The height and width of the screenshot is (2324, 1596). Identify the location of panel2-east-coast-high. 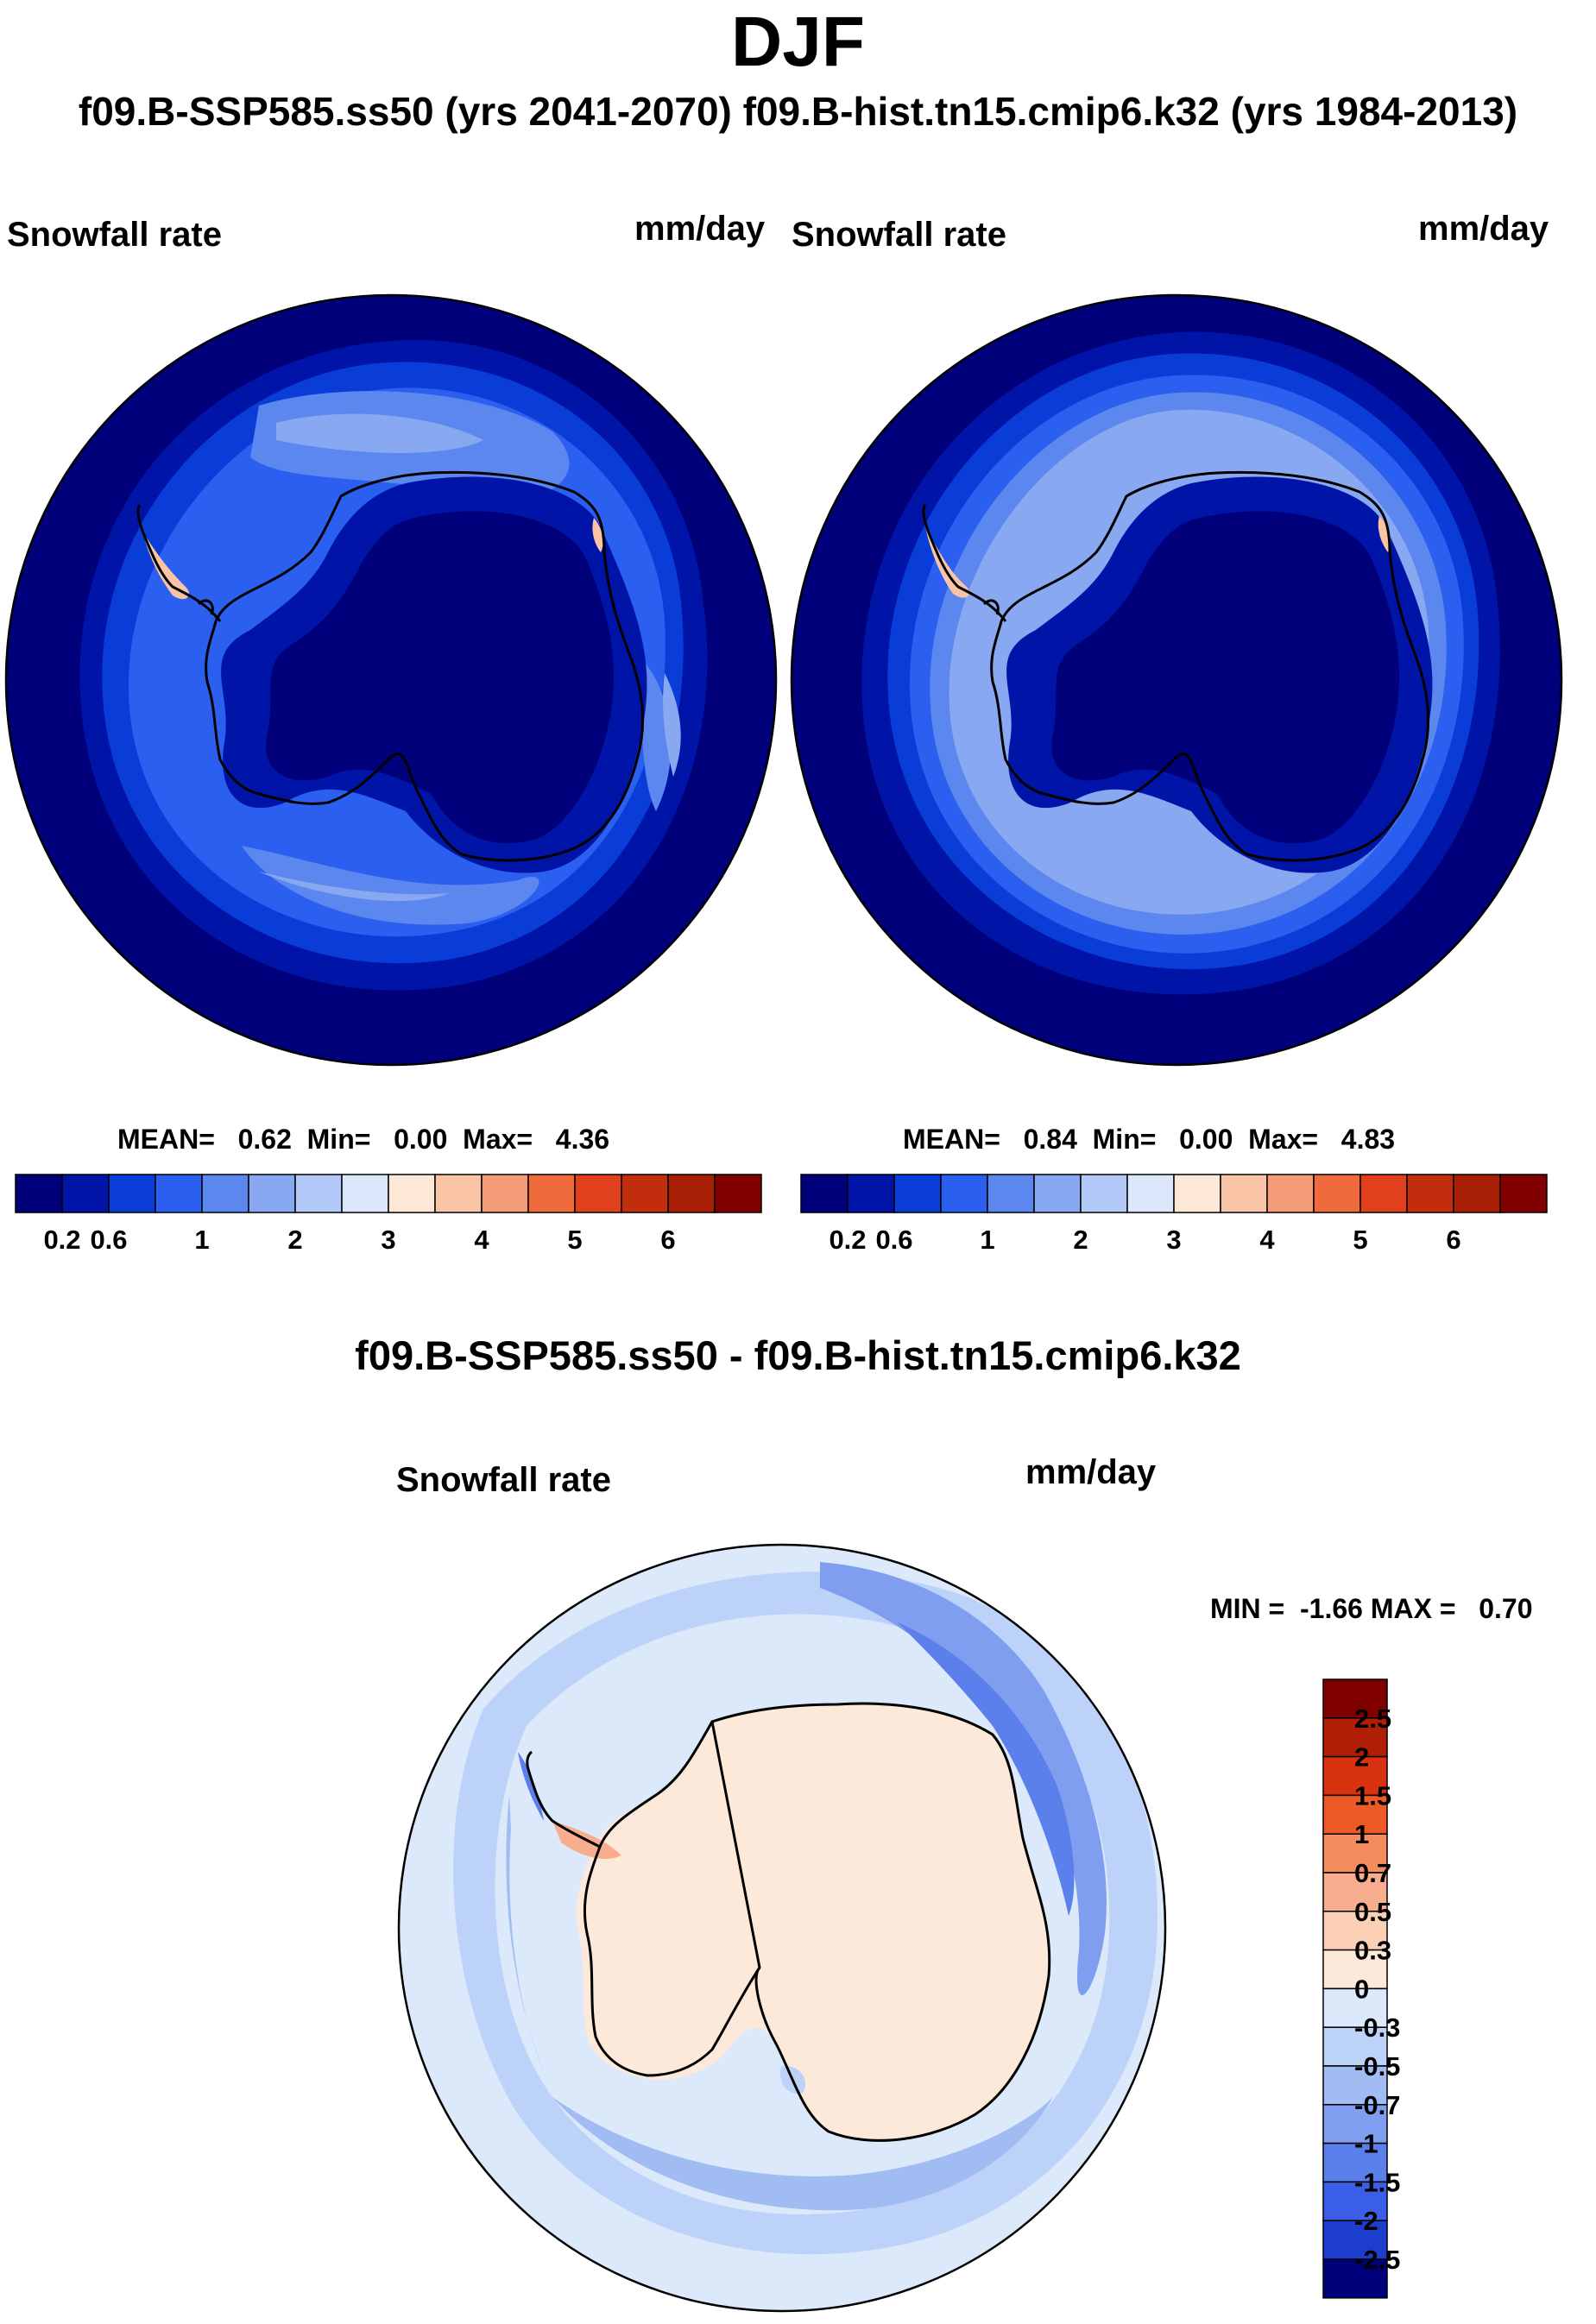
(1384, 534).